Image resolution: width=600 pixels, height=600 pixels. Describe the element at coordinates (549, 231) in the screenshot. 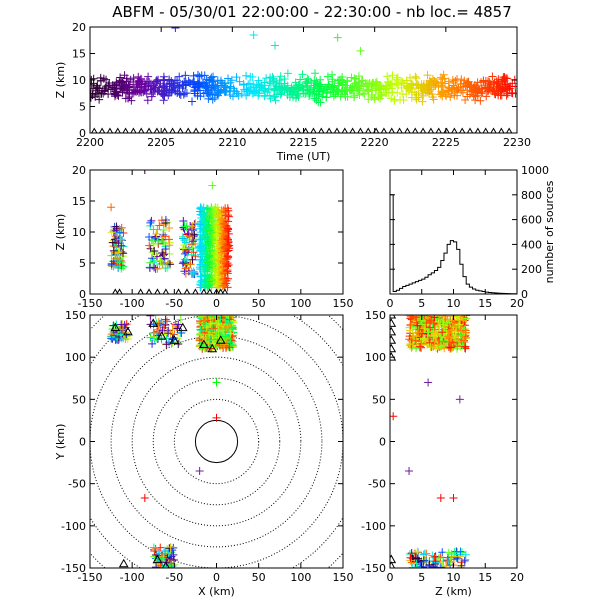

I see `y-axis-label: number of sources` at that location.